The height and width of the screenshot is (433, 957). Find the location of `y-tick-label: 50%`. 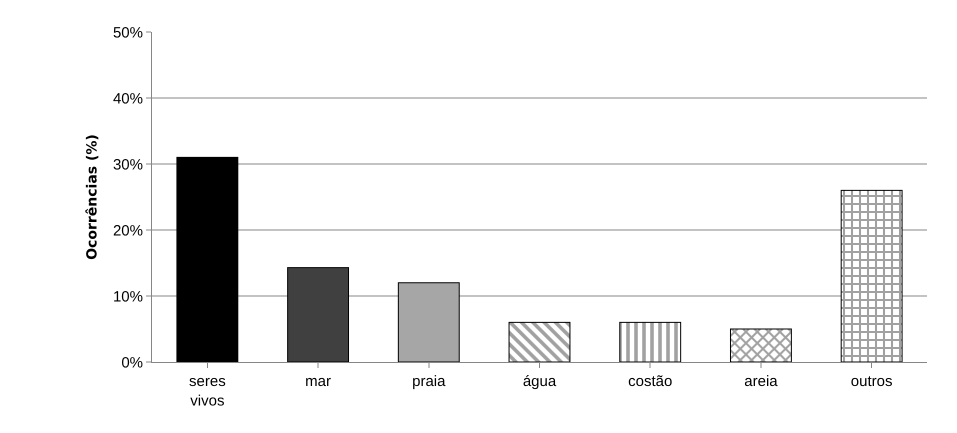

y-tick-label: 50% is located at coordinates (127, 33).